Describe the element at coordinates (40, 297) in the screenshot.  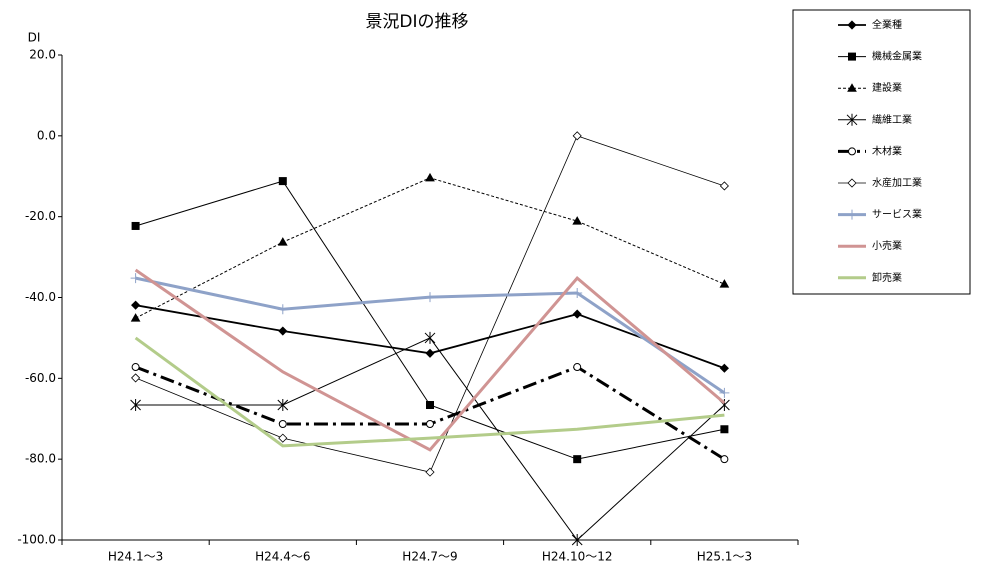
I see `y-tick-label: -40.0` at that location.